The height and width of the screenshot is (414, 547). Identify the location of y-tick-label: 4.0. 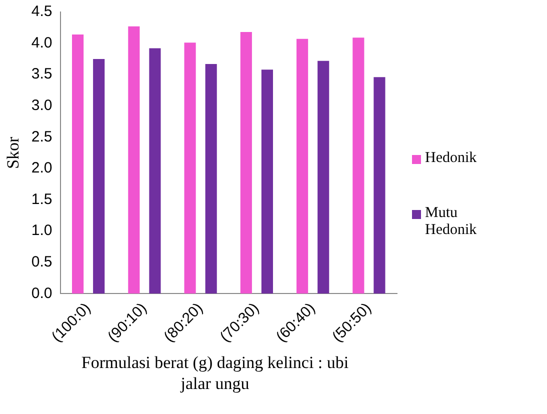
(41, 43).